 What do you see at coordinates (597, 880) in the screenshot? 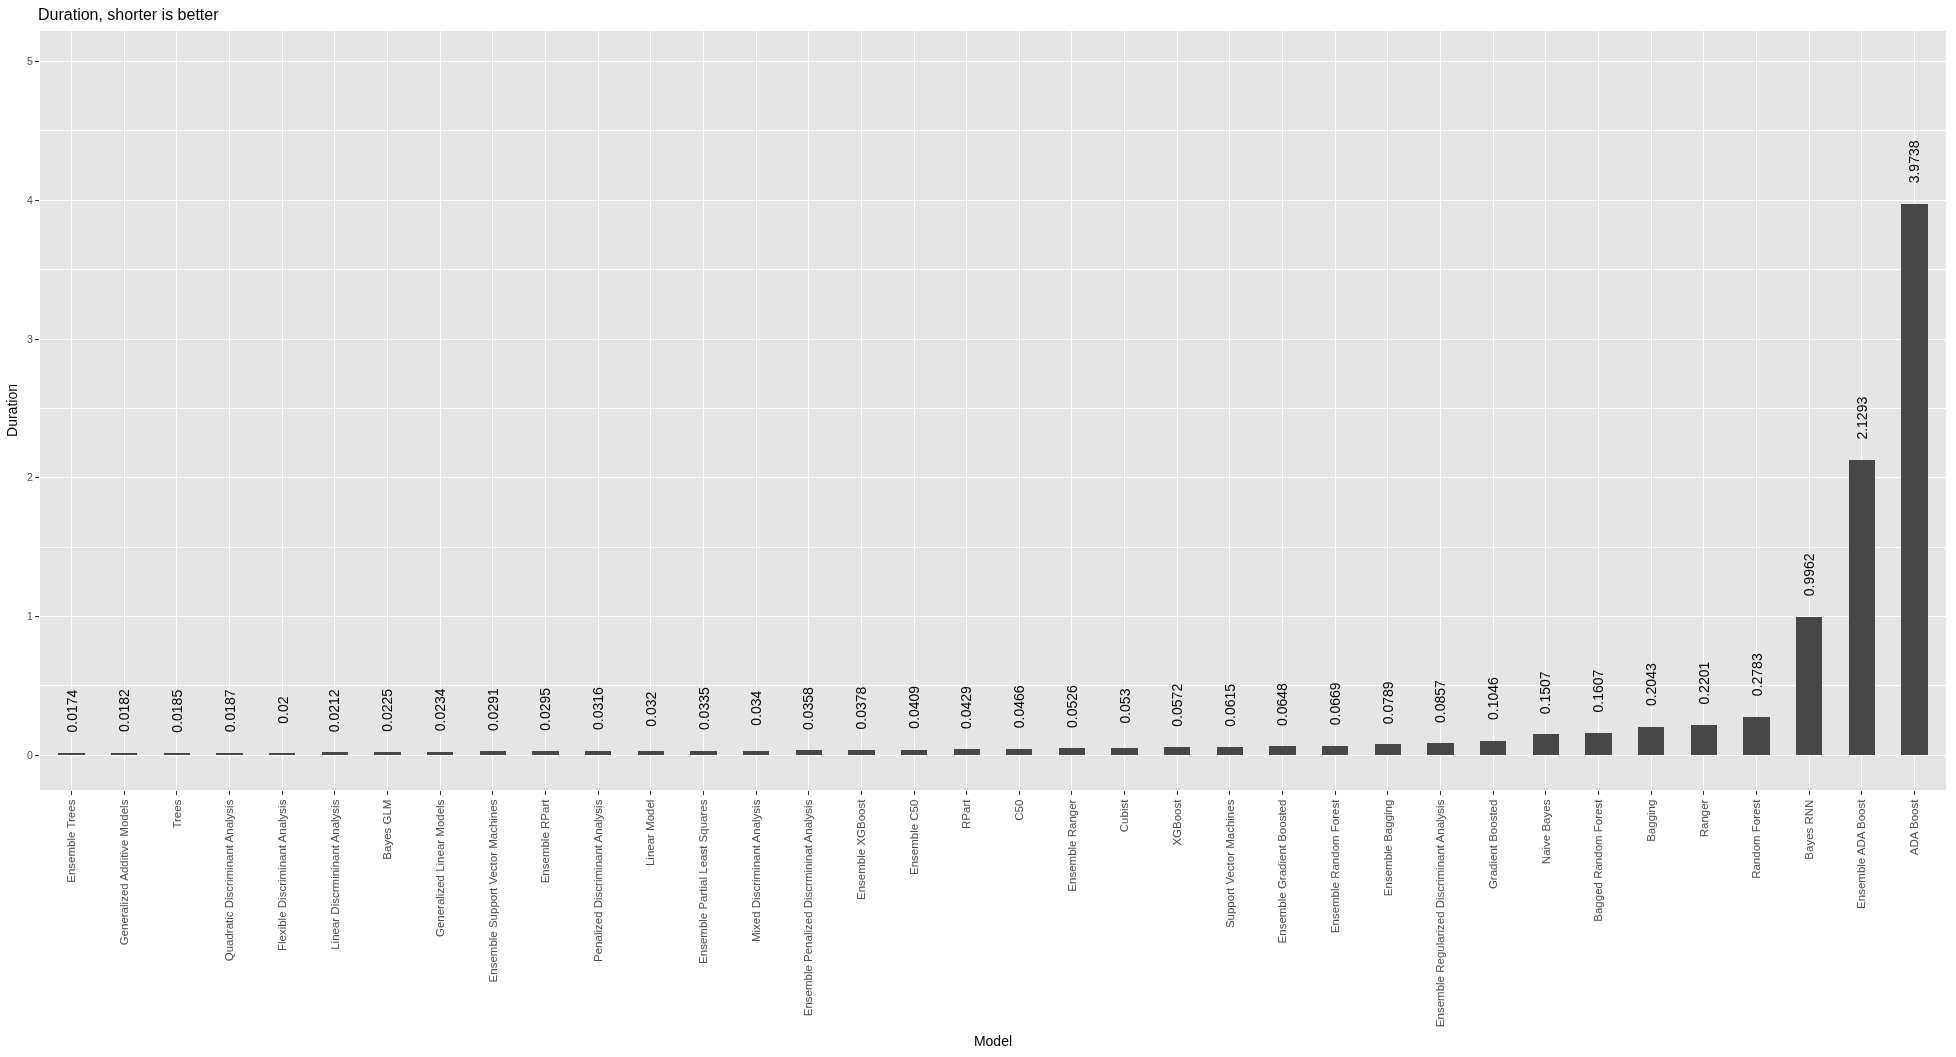
I see `x-tick-label: Penalized Discriminant Analysis` at bounding box center [597, 880].